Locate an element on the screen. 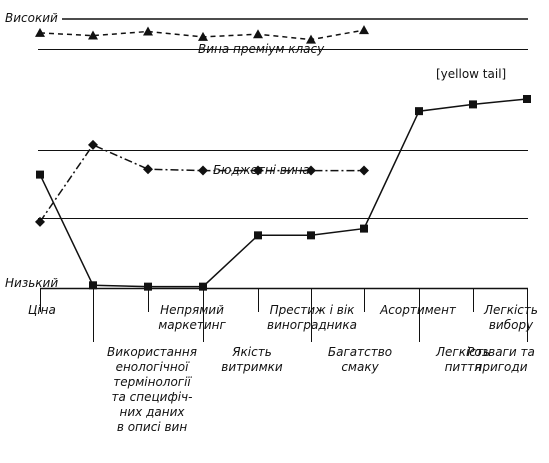  y-level-low-label: Низький is located at coordinates (32, 283).